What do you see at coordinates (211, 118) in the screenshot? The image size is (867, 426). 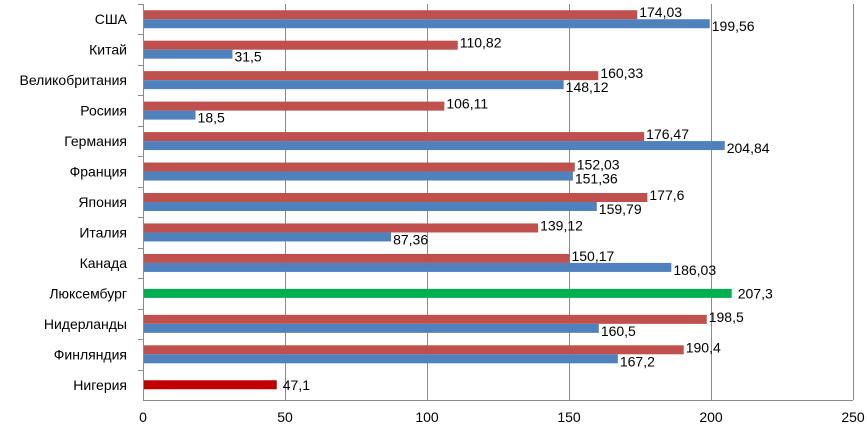 I see `data-label: 18,5` at bounding box center [211, 118].